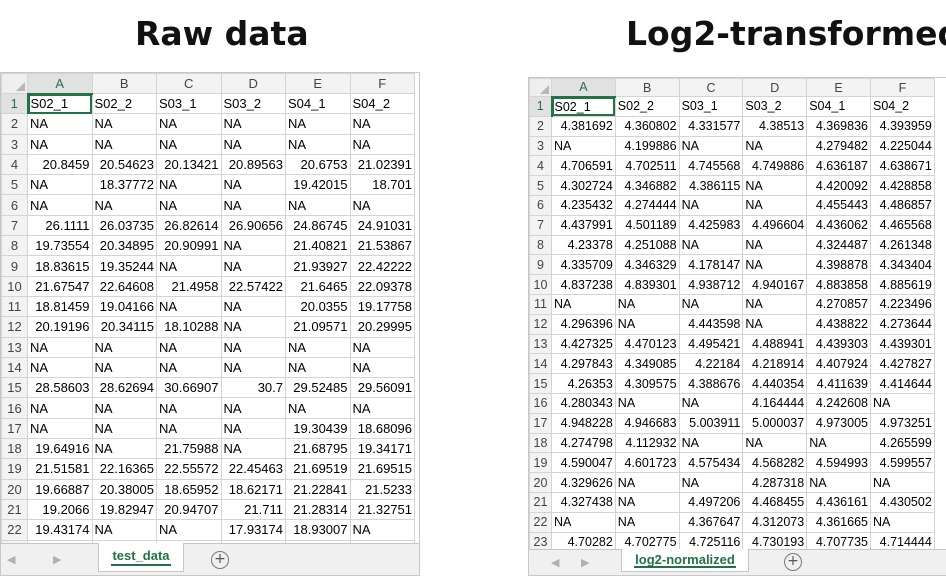 The width and height of the screenshot is (946, 578). Describe the element at coordinates (382, 225) in the screenshot. I see `cell: 24.91031` at that location.